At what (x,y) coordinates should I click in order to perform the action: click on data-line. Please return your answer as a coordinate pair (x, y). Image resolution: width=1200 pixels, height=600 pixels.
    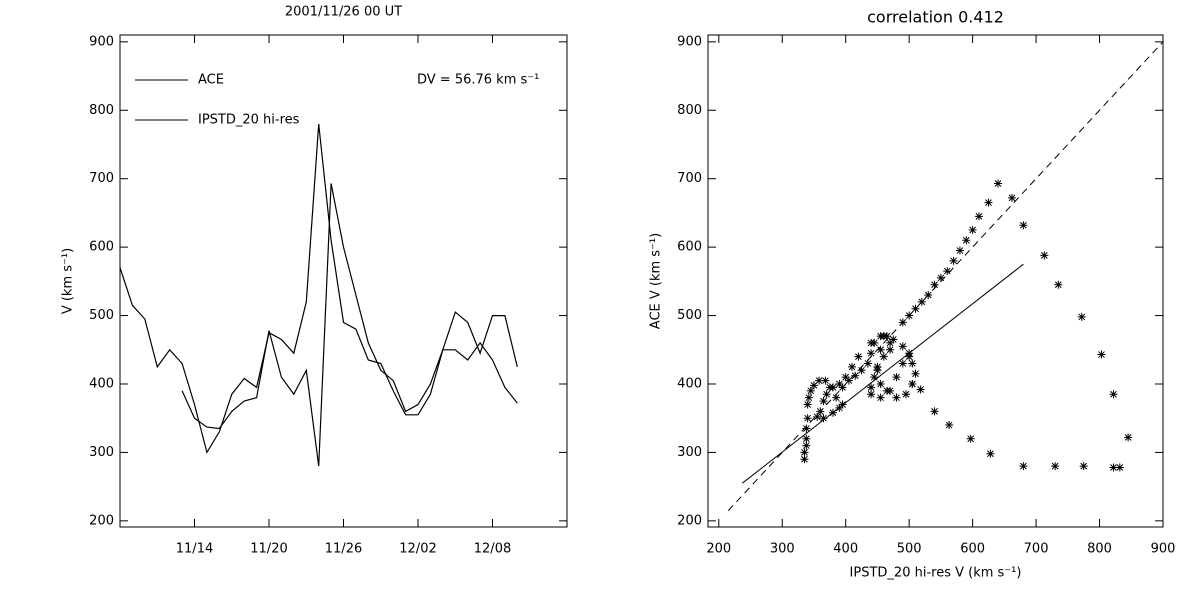
    Looking at the image, I should click on (349, 325).